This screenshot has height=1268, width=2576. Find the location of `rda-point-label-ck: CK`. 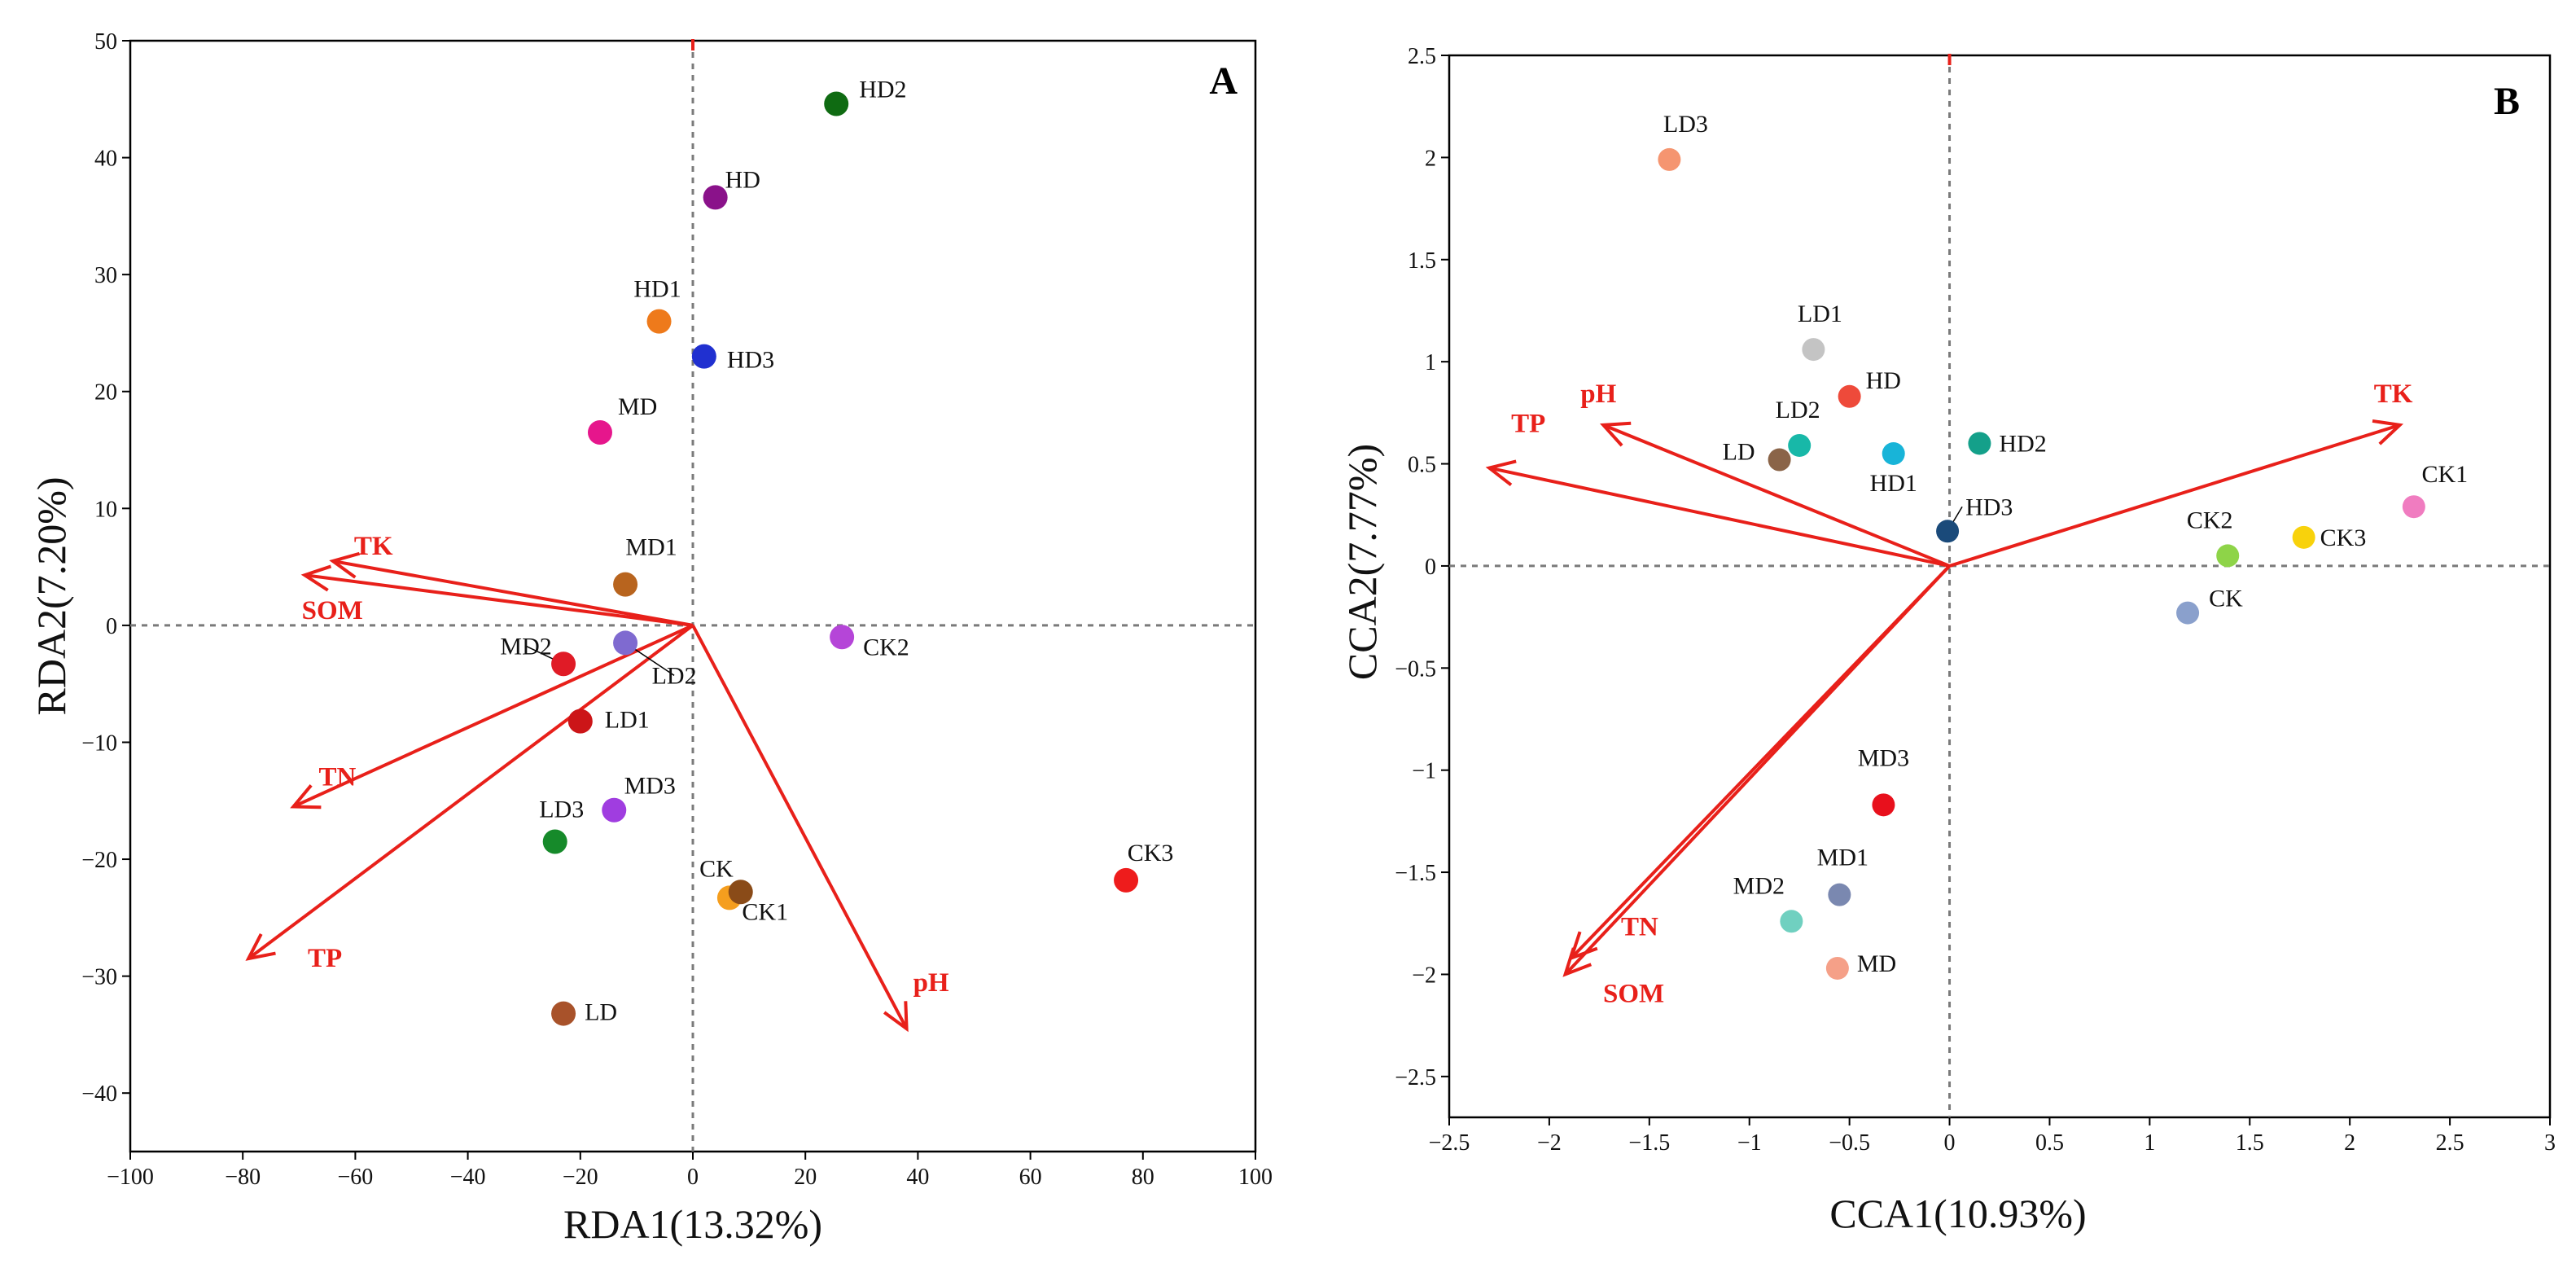

rda-point-label-ck: CK is located at coordinates (716, 868).